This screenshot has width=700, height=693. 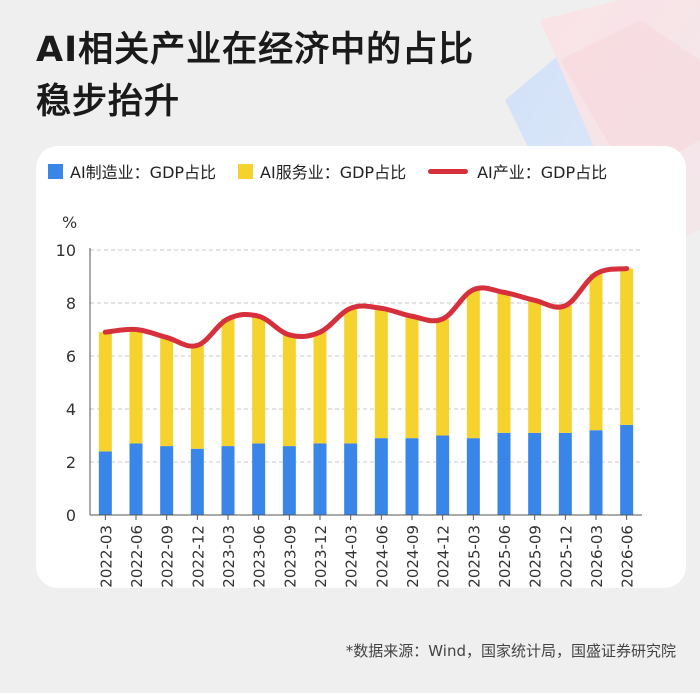 What do you see at coordinates (71, 356) in the screenshot?
I see `y-tick-label-6: 6` at bounding box center [71, 356].